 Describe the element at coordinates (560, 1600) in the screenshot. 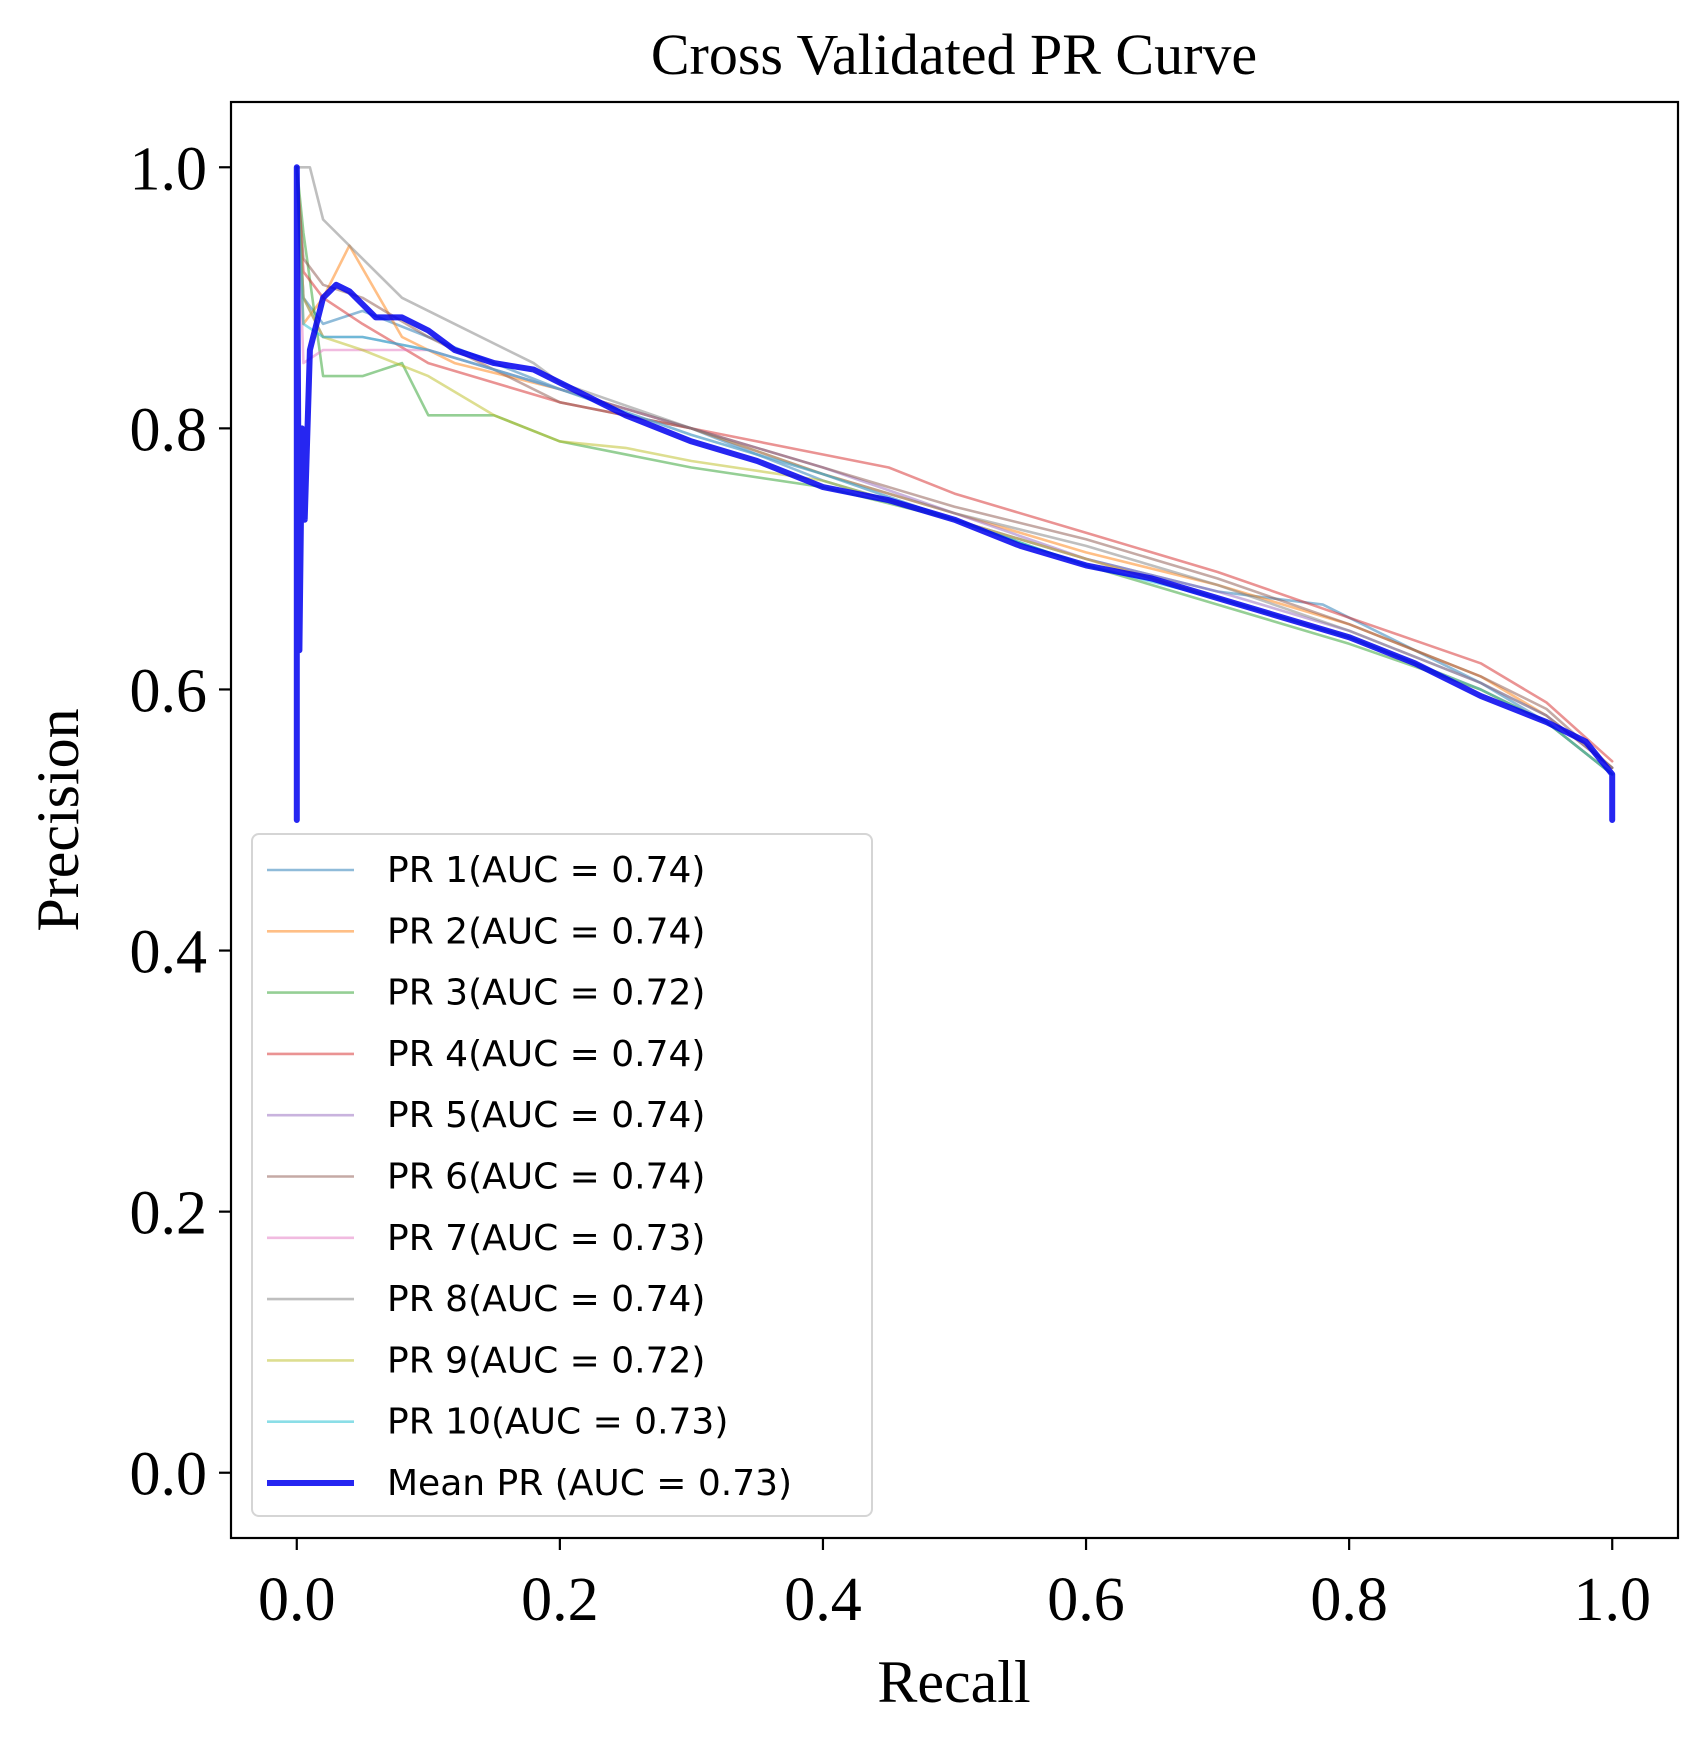

I see `x-tick-label: 0.2` at that location.